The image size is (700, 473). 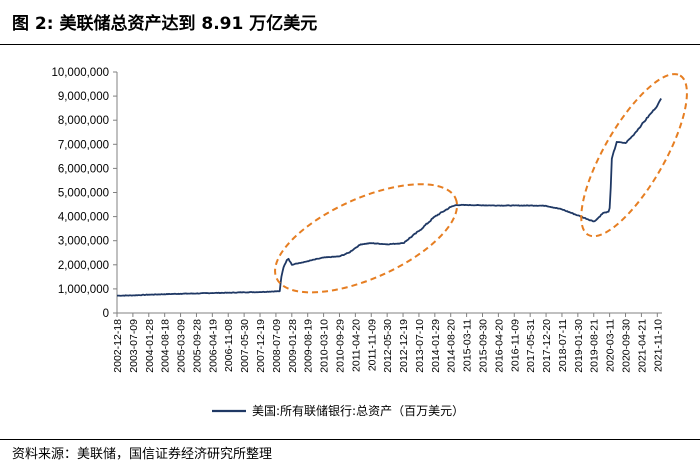 What do you see at coordinates (499, 346) in the screenshot?
I see `x-tick-label: 2016-04-20` at bounding box center [499, 346].